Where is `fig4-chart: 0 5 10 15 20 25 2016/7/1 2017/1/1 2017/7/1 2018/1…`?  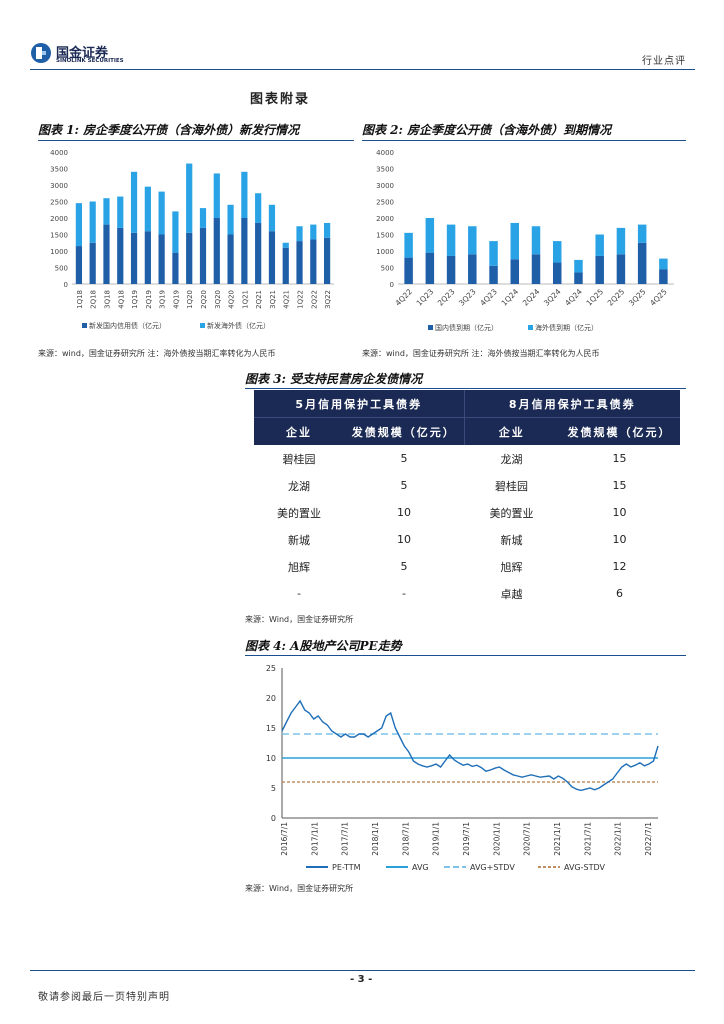 fig4-chart: 0 5 10 15 20 25 2016/7/1 2017/1/1 2017/7/1 2018/1… is located at coordinates (465, 768).